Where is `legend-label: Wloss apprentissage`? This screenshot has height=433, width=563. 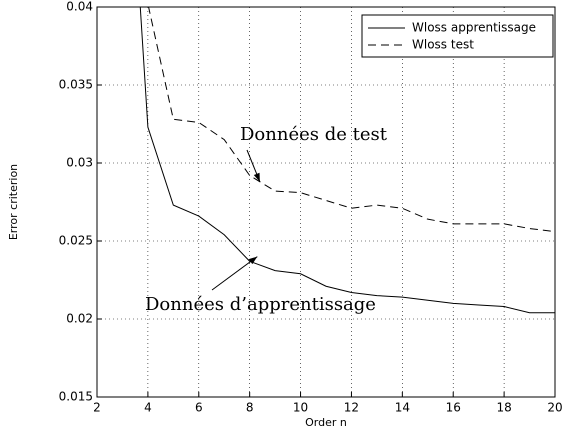
legend-label: Wloss apprentissage is located at coordinates (474, 28).